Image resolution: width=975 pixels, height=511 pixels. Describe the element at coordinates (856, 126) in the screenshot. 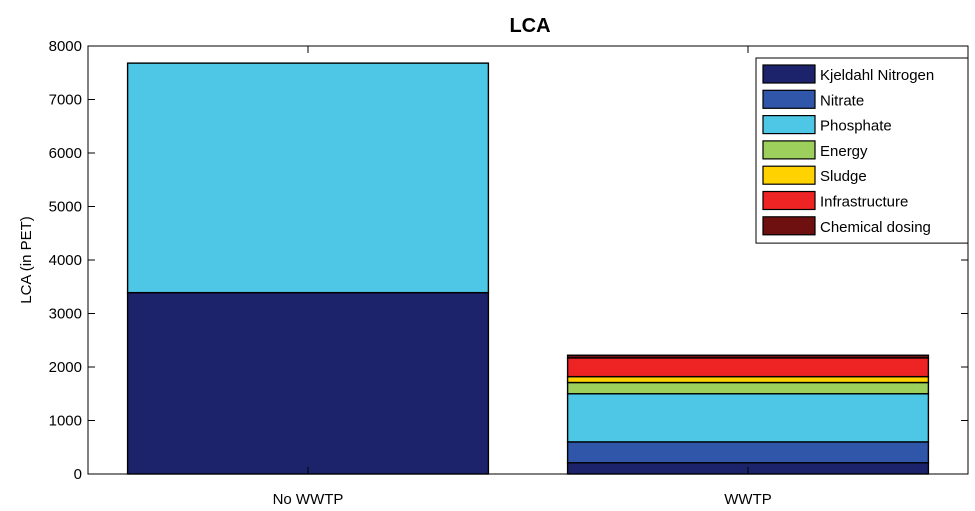

I see `legend-entry: Phosphate` at that location.